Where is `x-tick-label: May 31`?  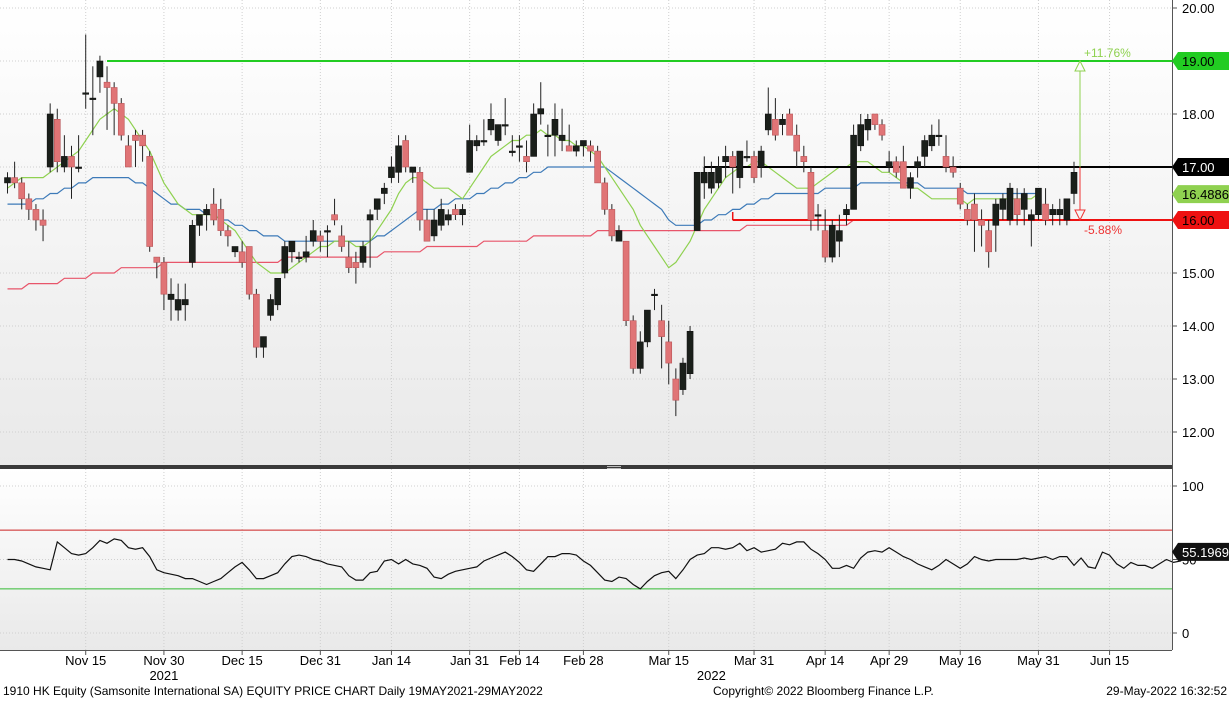 x-tick-label: May 31 is located at coordinates (1038, 660).